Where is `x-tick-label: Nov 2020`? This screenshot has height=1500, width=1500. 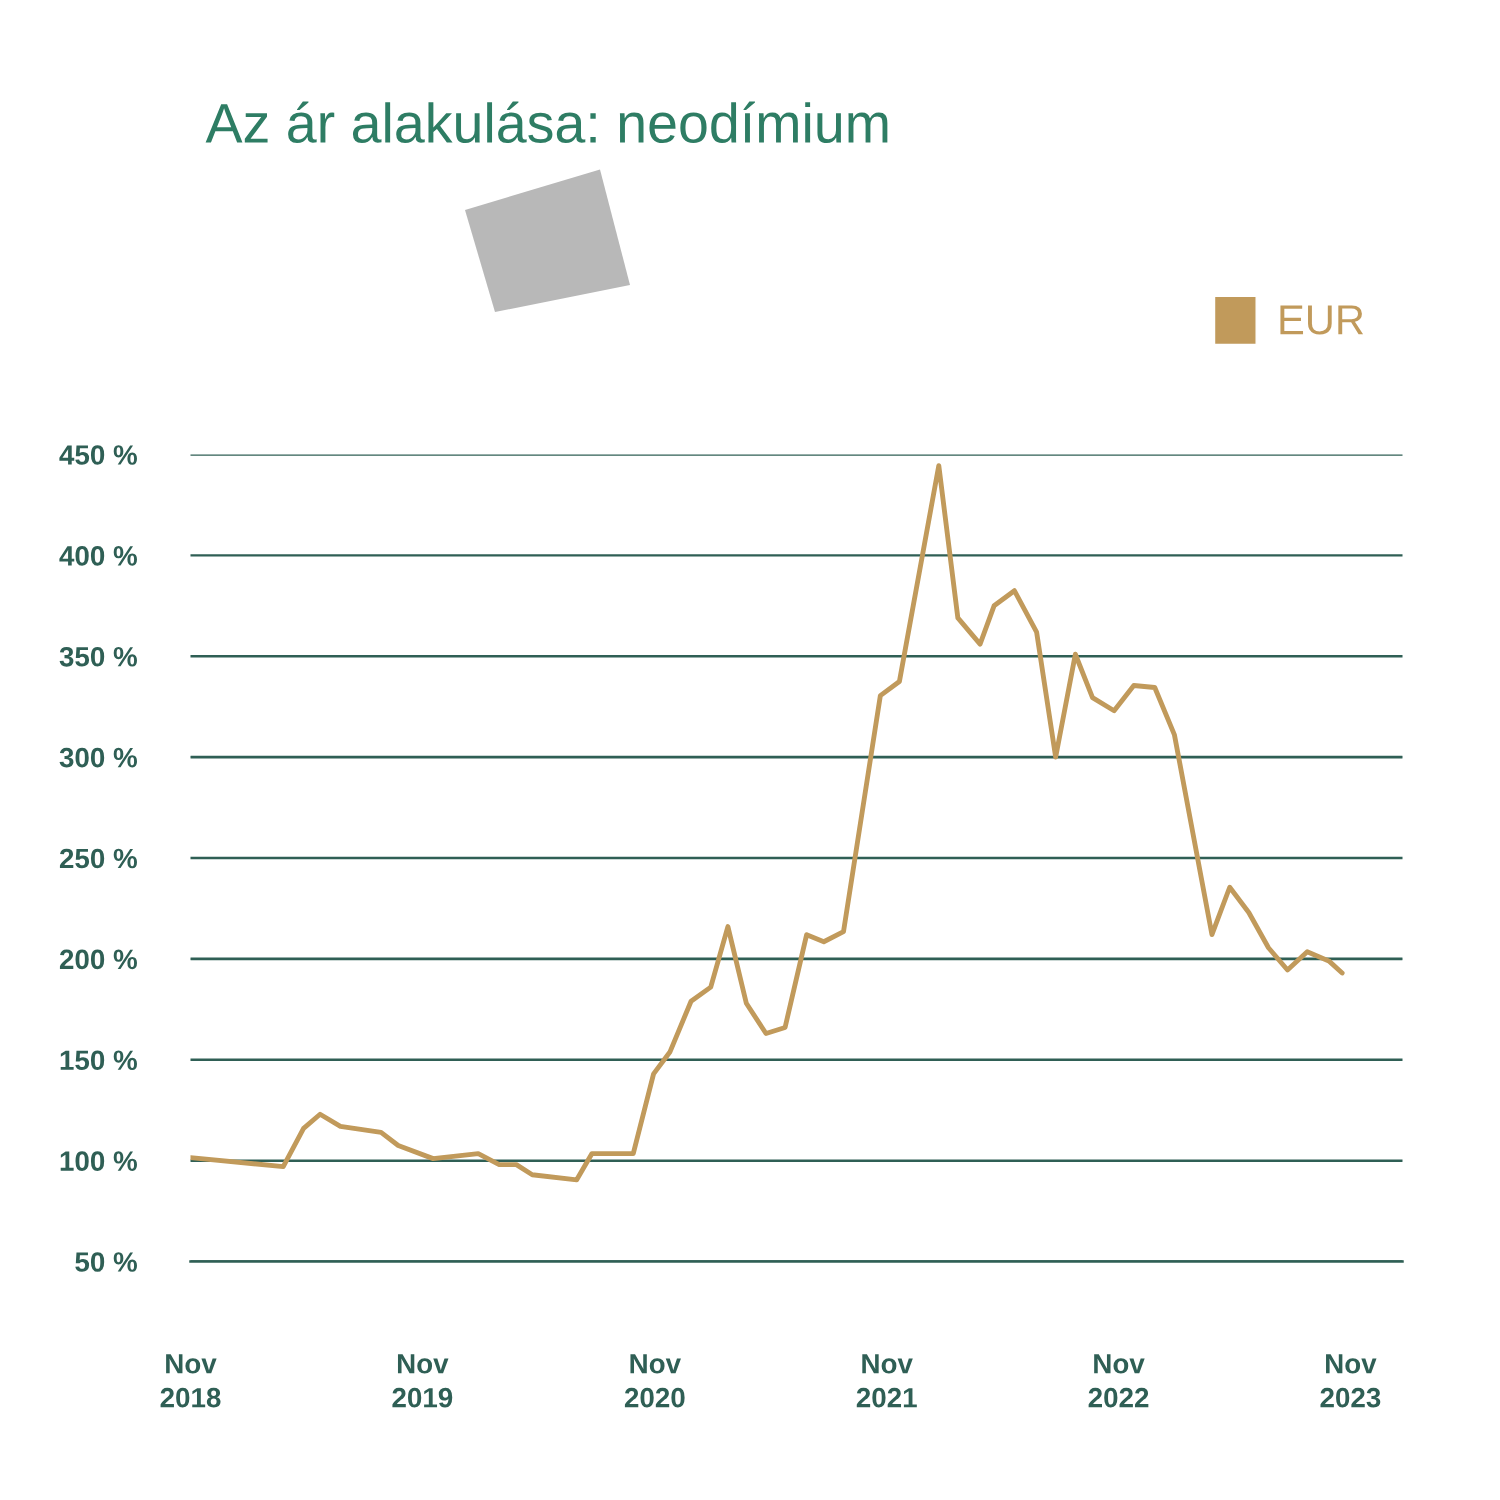 x-tick-label: Nov 2020 is located at coordinates (654, 1381).